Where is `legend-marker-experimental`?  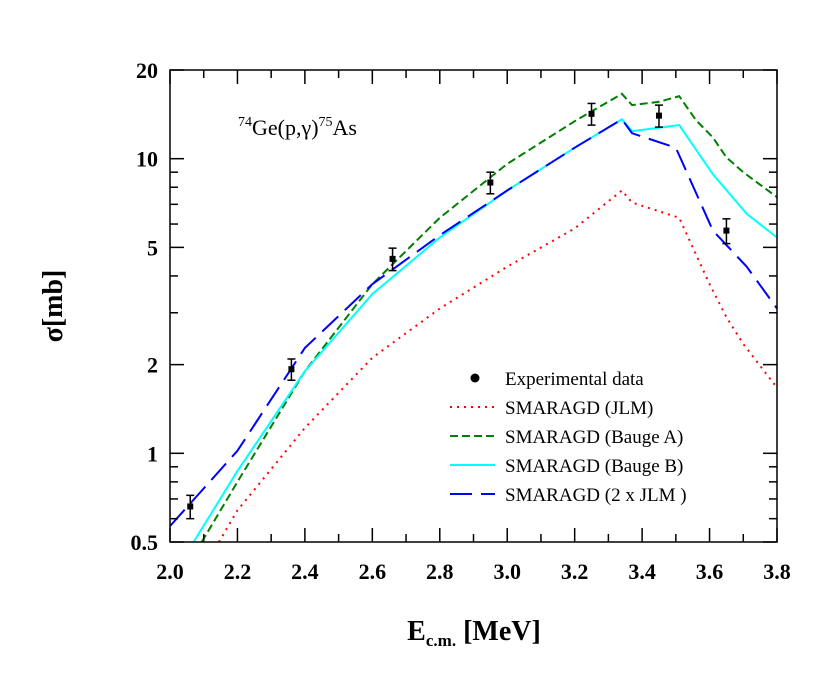
legend-marker-experimental is located at coordinates (475, 378).